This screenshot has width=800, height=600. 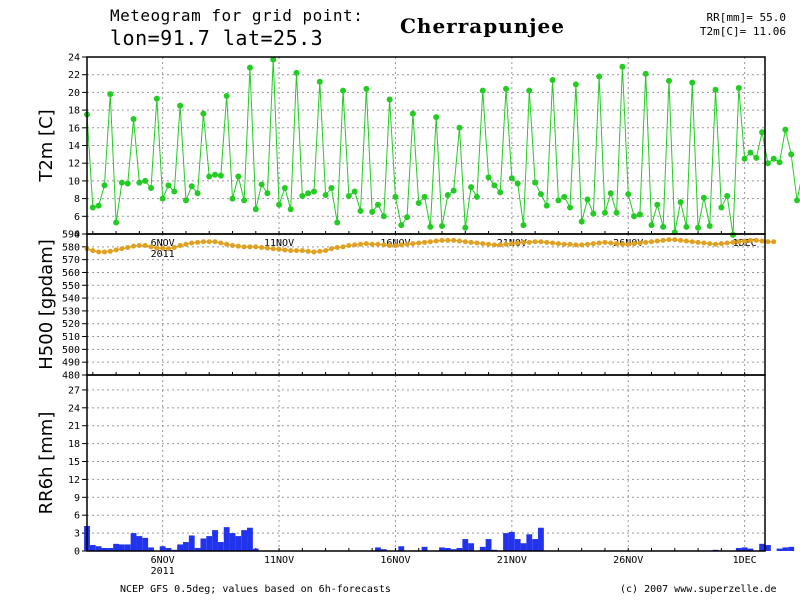 I want to click on h500-ytick-label: 550, so click(x=71, y=286).